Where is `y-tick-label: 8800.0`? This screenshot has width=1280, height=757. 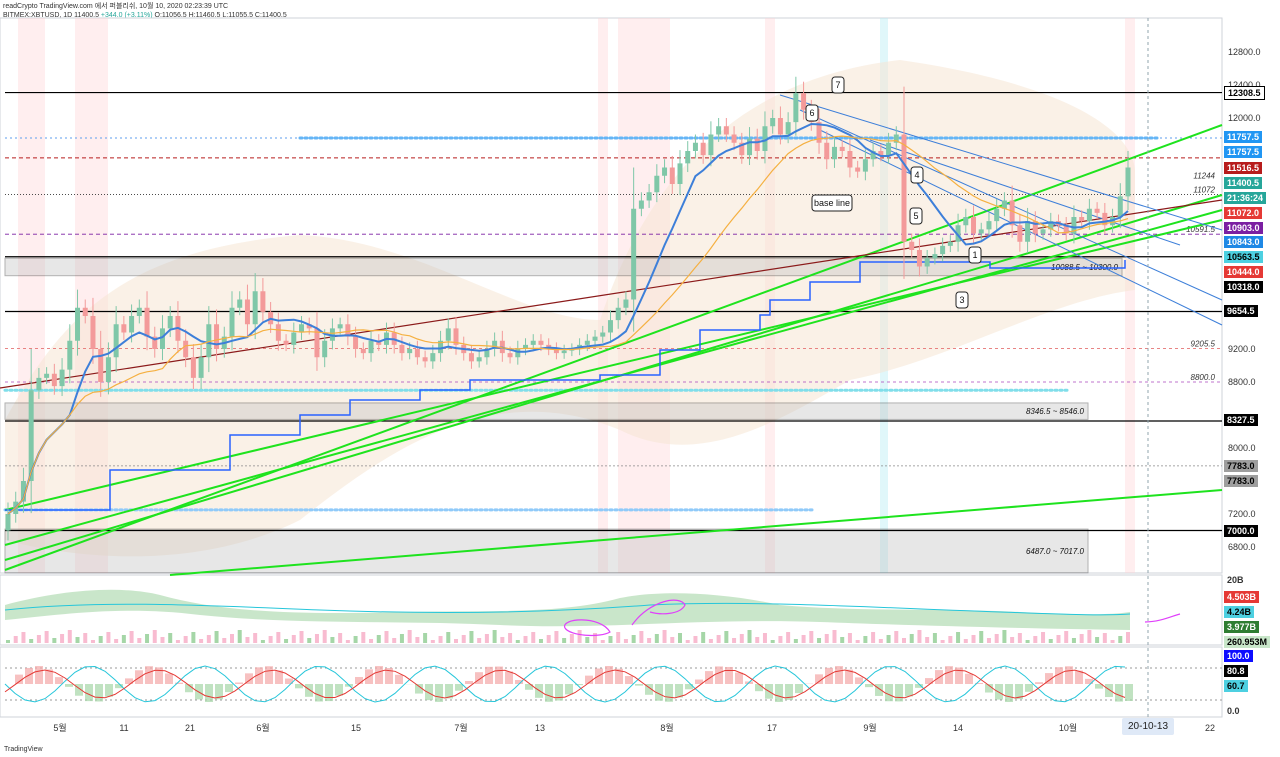 y-tick-label: 8800.0 is located at coordinates (1242, 382).